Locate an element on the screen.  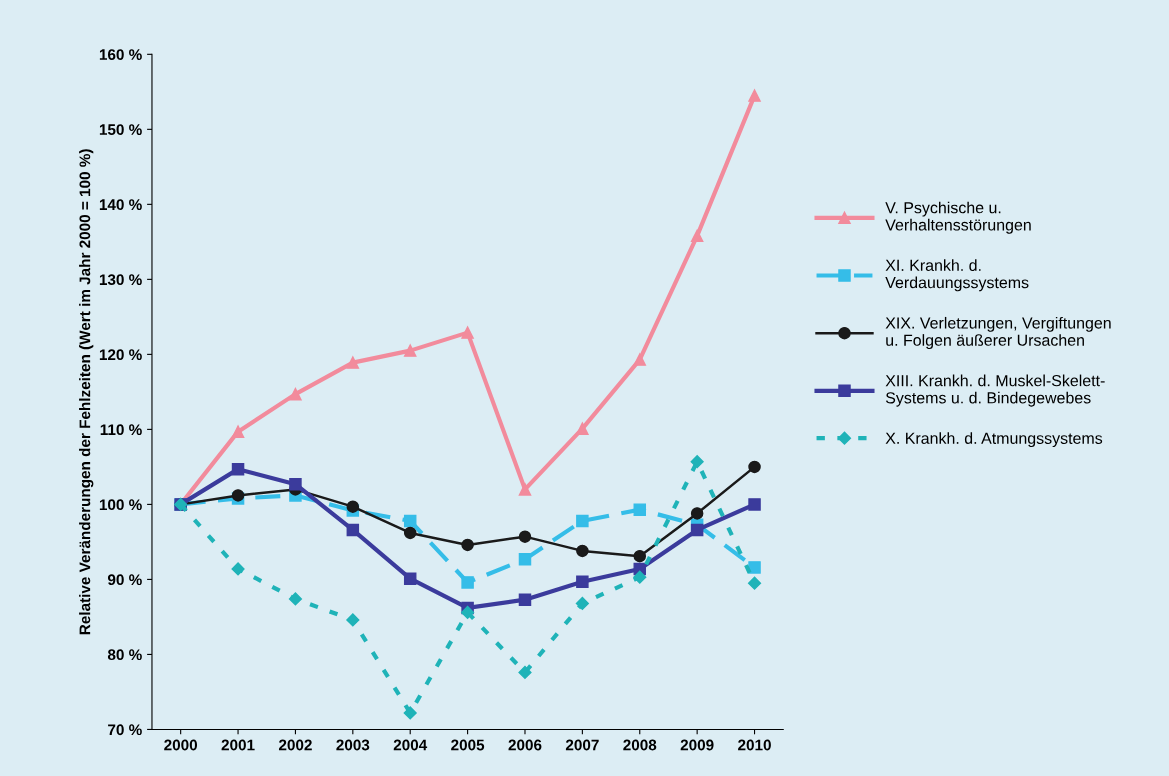
y-tick-label: 130 % is located at coordinates (120, 280).